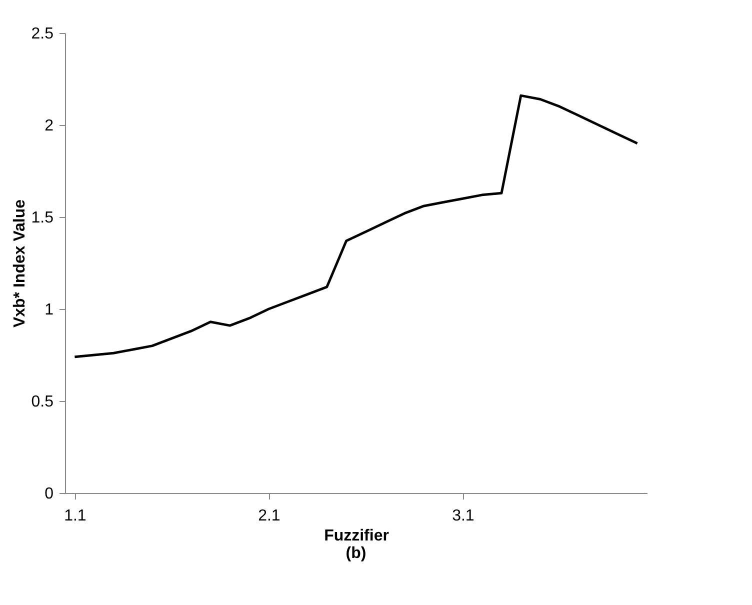  Describe the element at coordinates (42, 218) in the screenshot. I see `y-tick-label: 1.5` at that location.